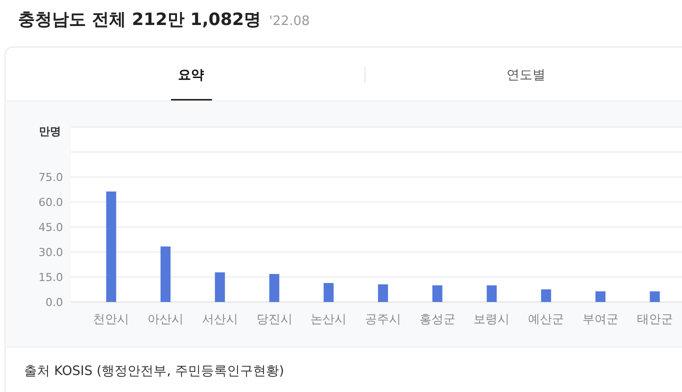 The image size is (682, 392). Describe the element at coordinates (111, 319) in the screenshot. I see `x-tick-label: 천안시` at that location.